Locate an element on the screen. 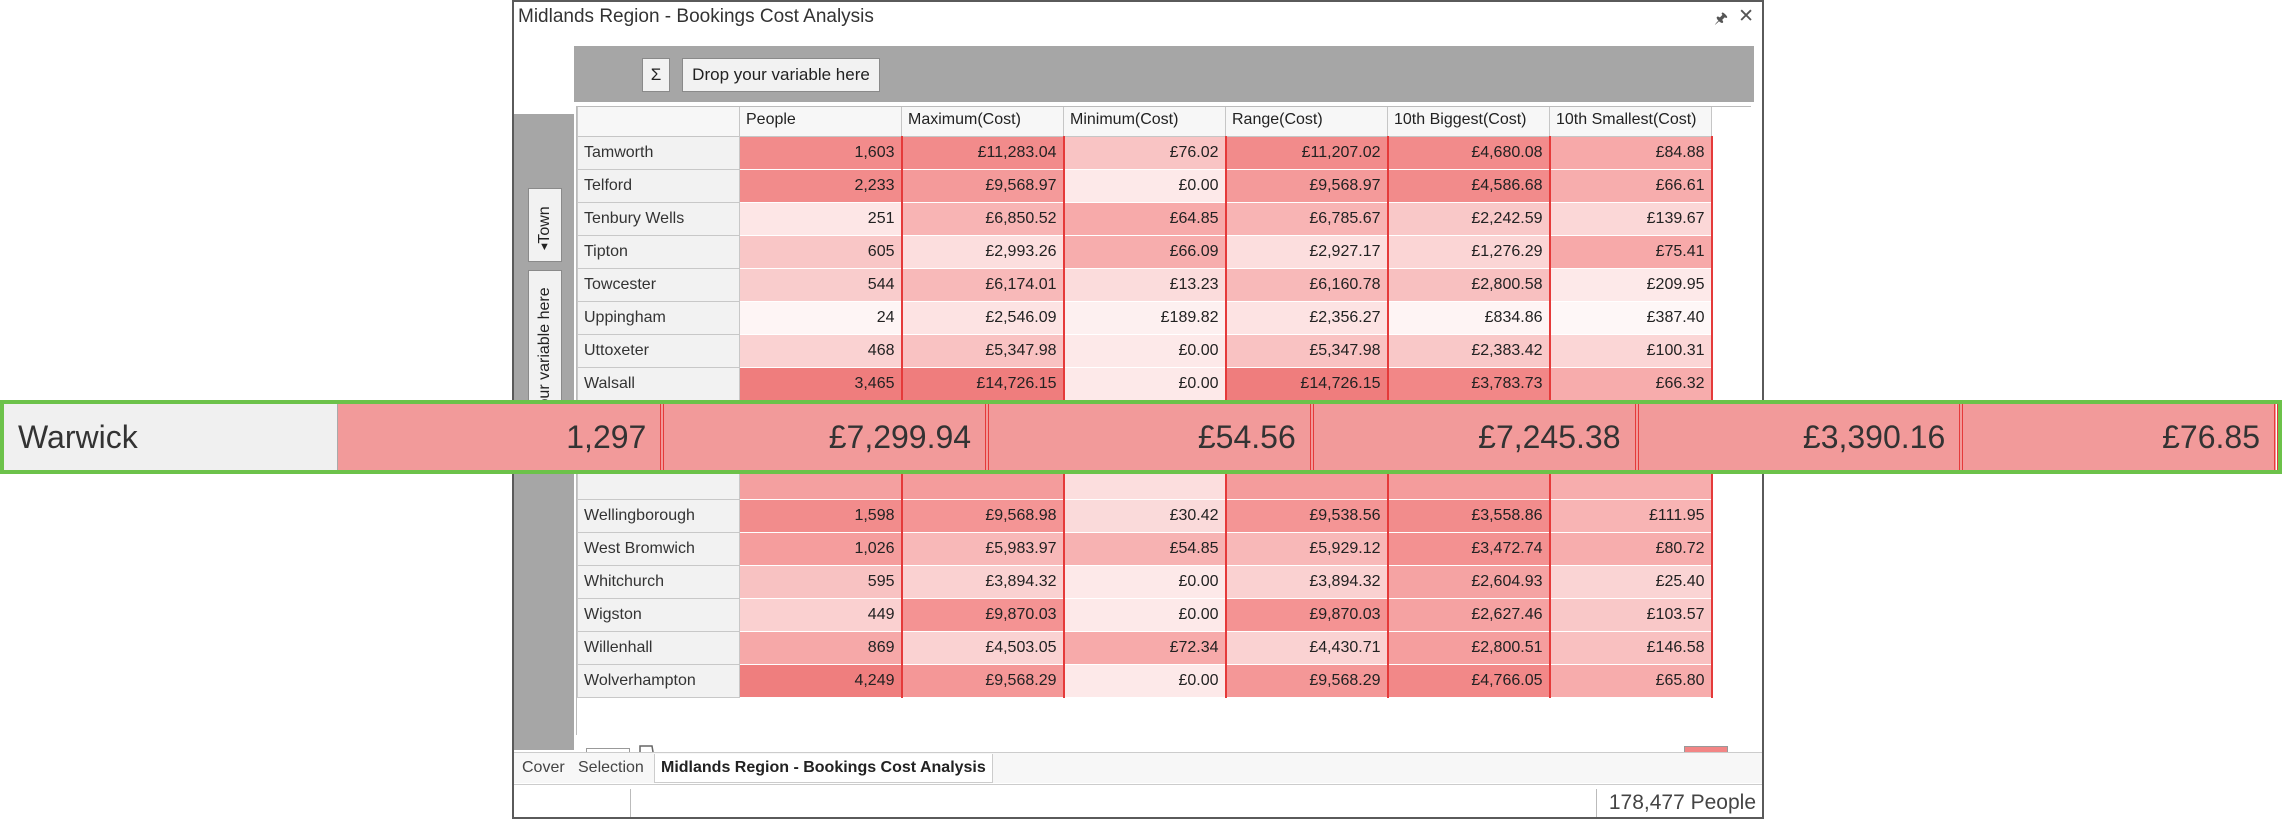 Image resolution: width=2282 pixels, height=821 pixels. row-label: Wellingborough is located at coordinates (658, 516).